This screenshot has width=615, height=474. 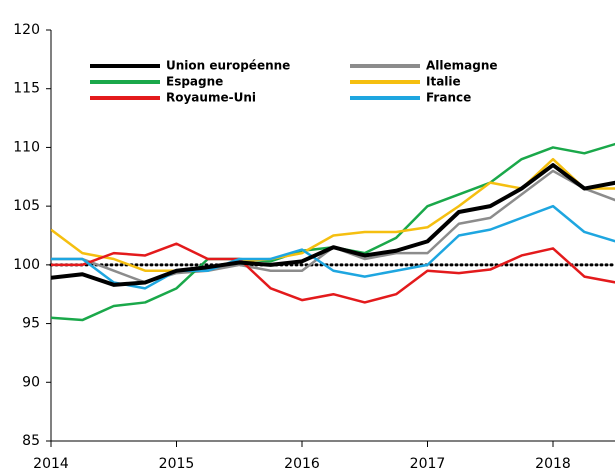 I want to click on x-tick-label: 2014, so click(x=51, y=464).